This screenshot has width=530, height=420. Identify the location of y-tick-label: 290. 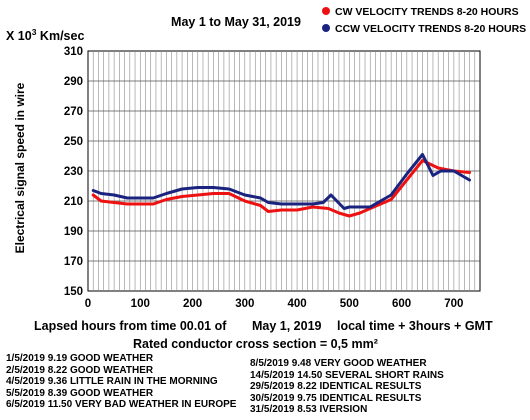
(73, 82).